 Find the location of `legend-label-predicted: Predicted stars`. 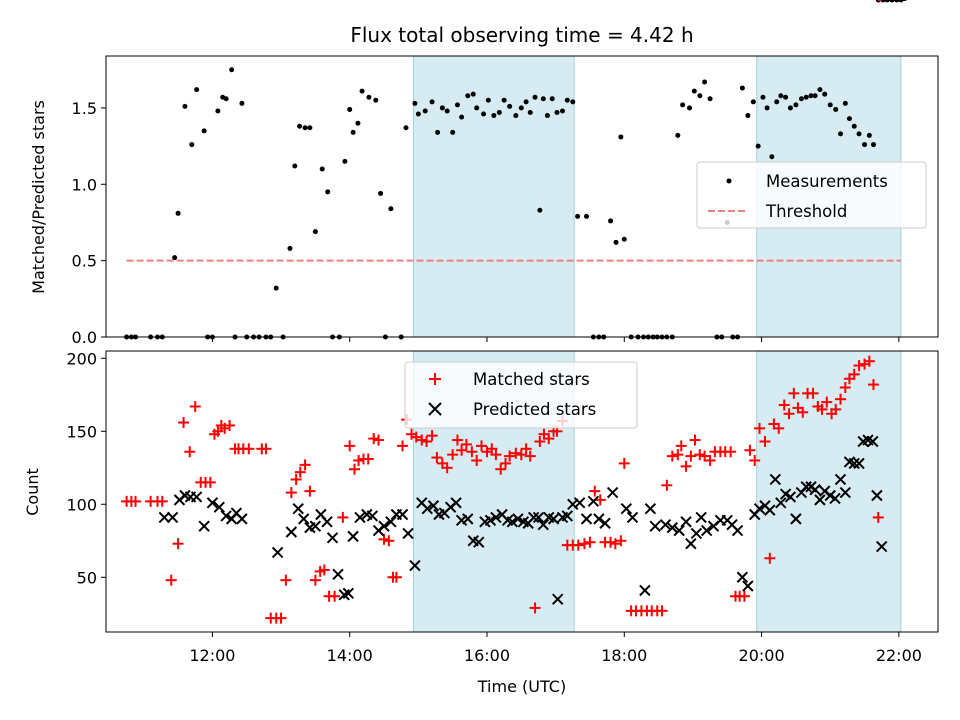

legend-label-predicted: Predicted stars is located at coordinates (534, 409).